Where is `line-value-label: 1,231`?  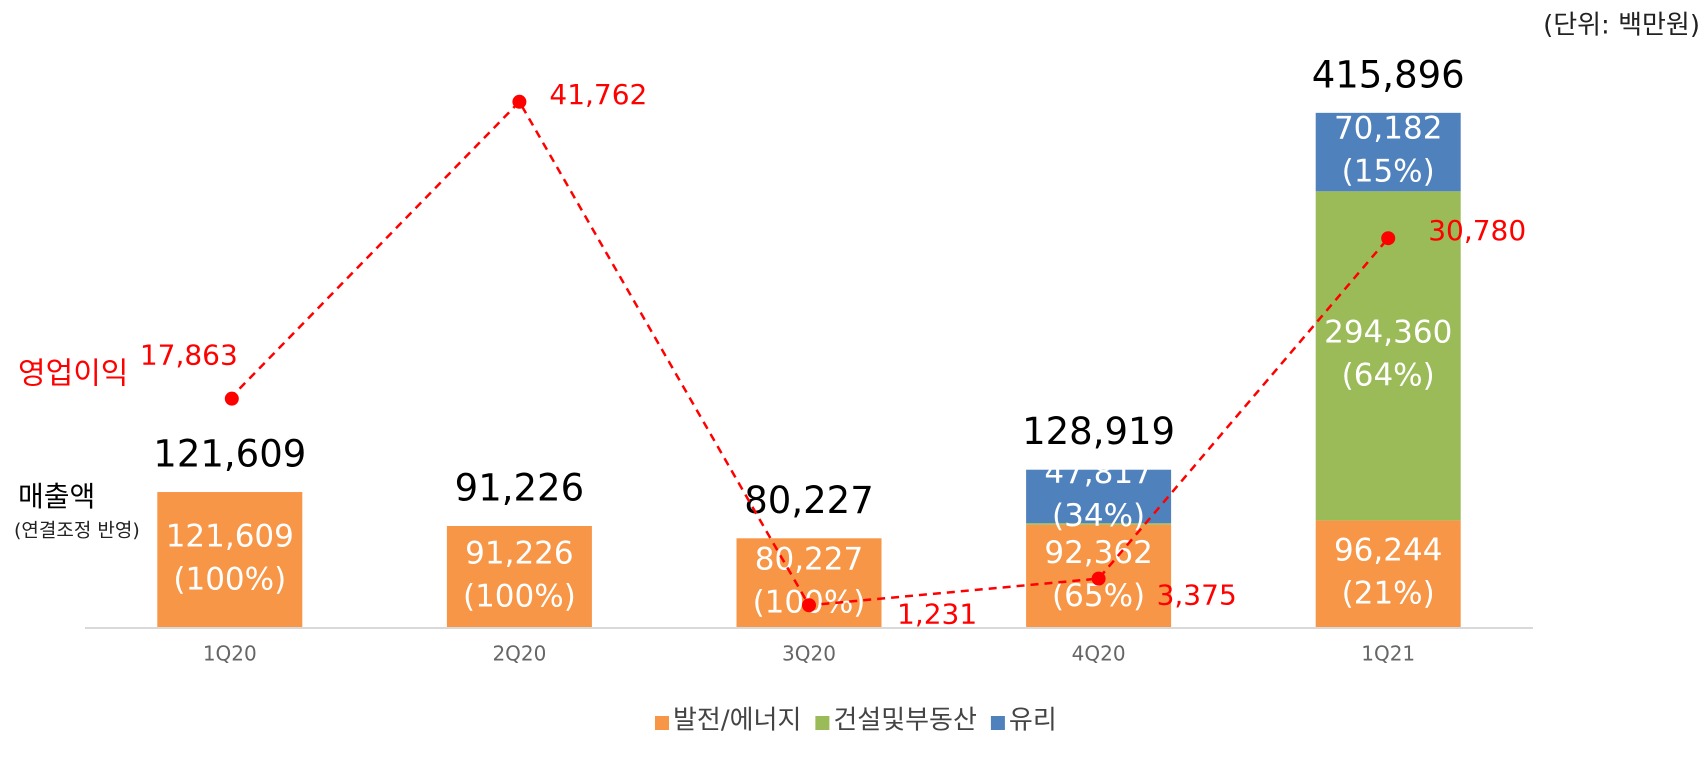 line-value-label: 1,231 is located at coordinates (937, 613).